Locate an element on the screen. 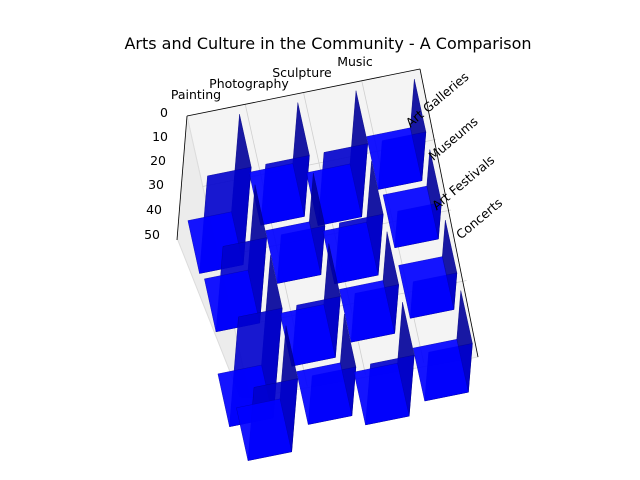 This screenshot has height=480, width=640. bar-photography-concerts is located at coordinates (326, 369).